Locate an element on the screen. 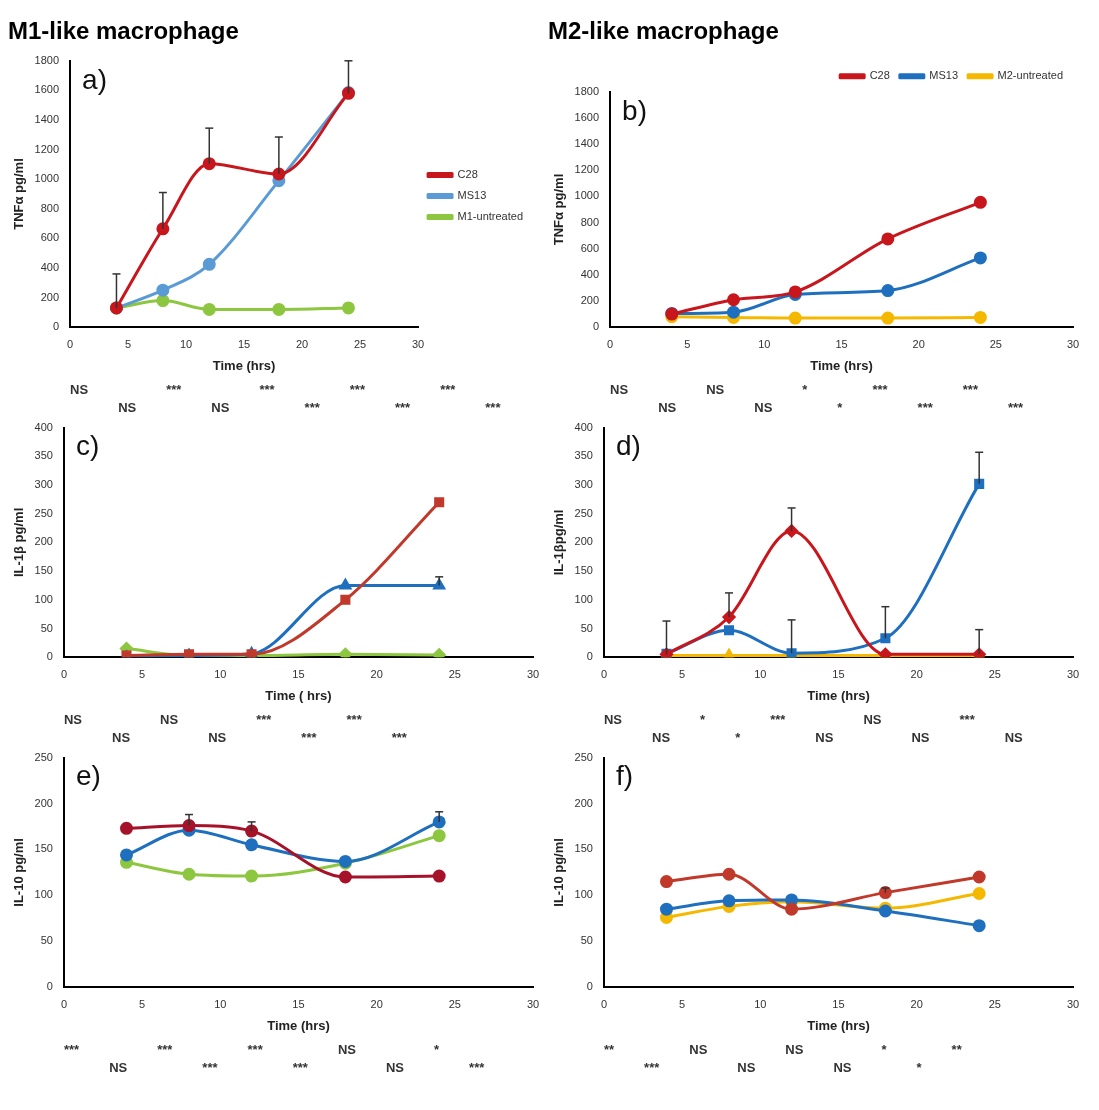 Image resolution: width=1099 pixels, height=1110 pixels. y-tick-label: 1400 is located at coordinates (587, 143).